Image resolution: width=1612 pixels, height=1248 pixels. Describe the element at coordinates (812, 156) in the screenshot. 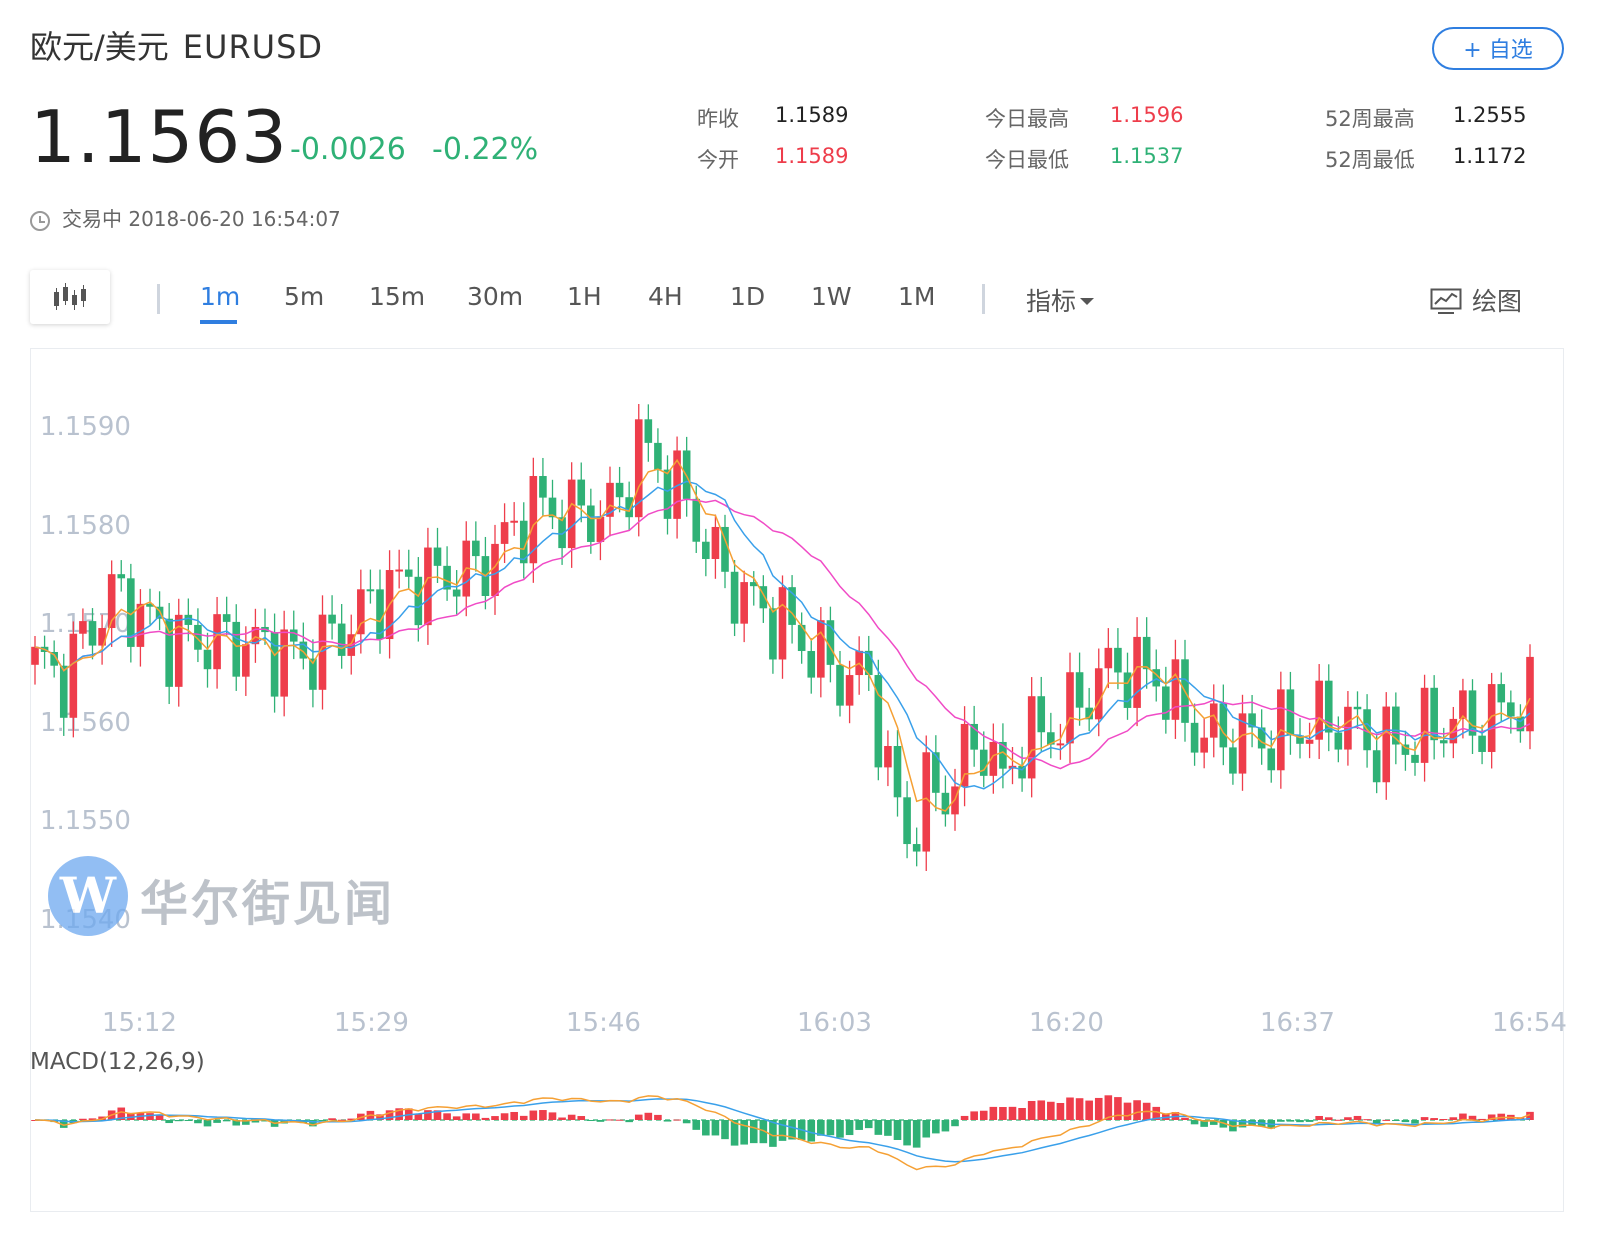

I see `open-value: 1.1589` at that location.